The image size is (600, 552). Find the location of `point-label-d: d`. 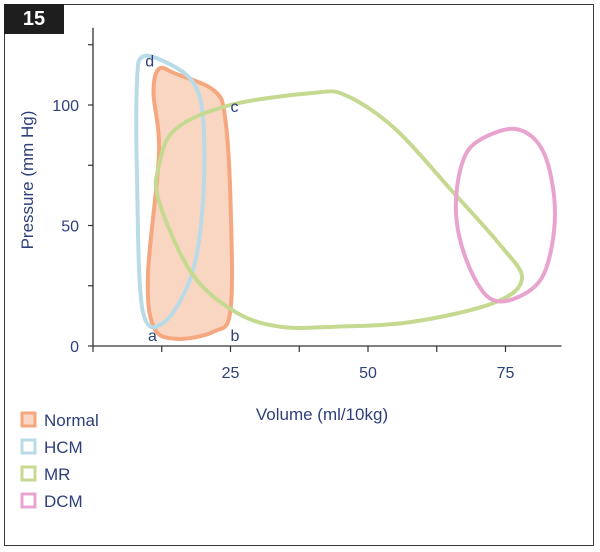

point-label-d: d is located at coordinates (149, 61).